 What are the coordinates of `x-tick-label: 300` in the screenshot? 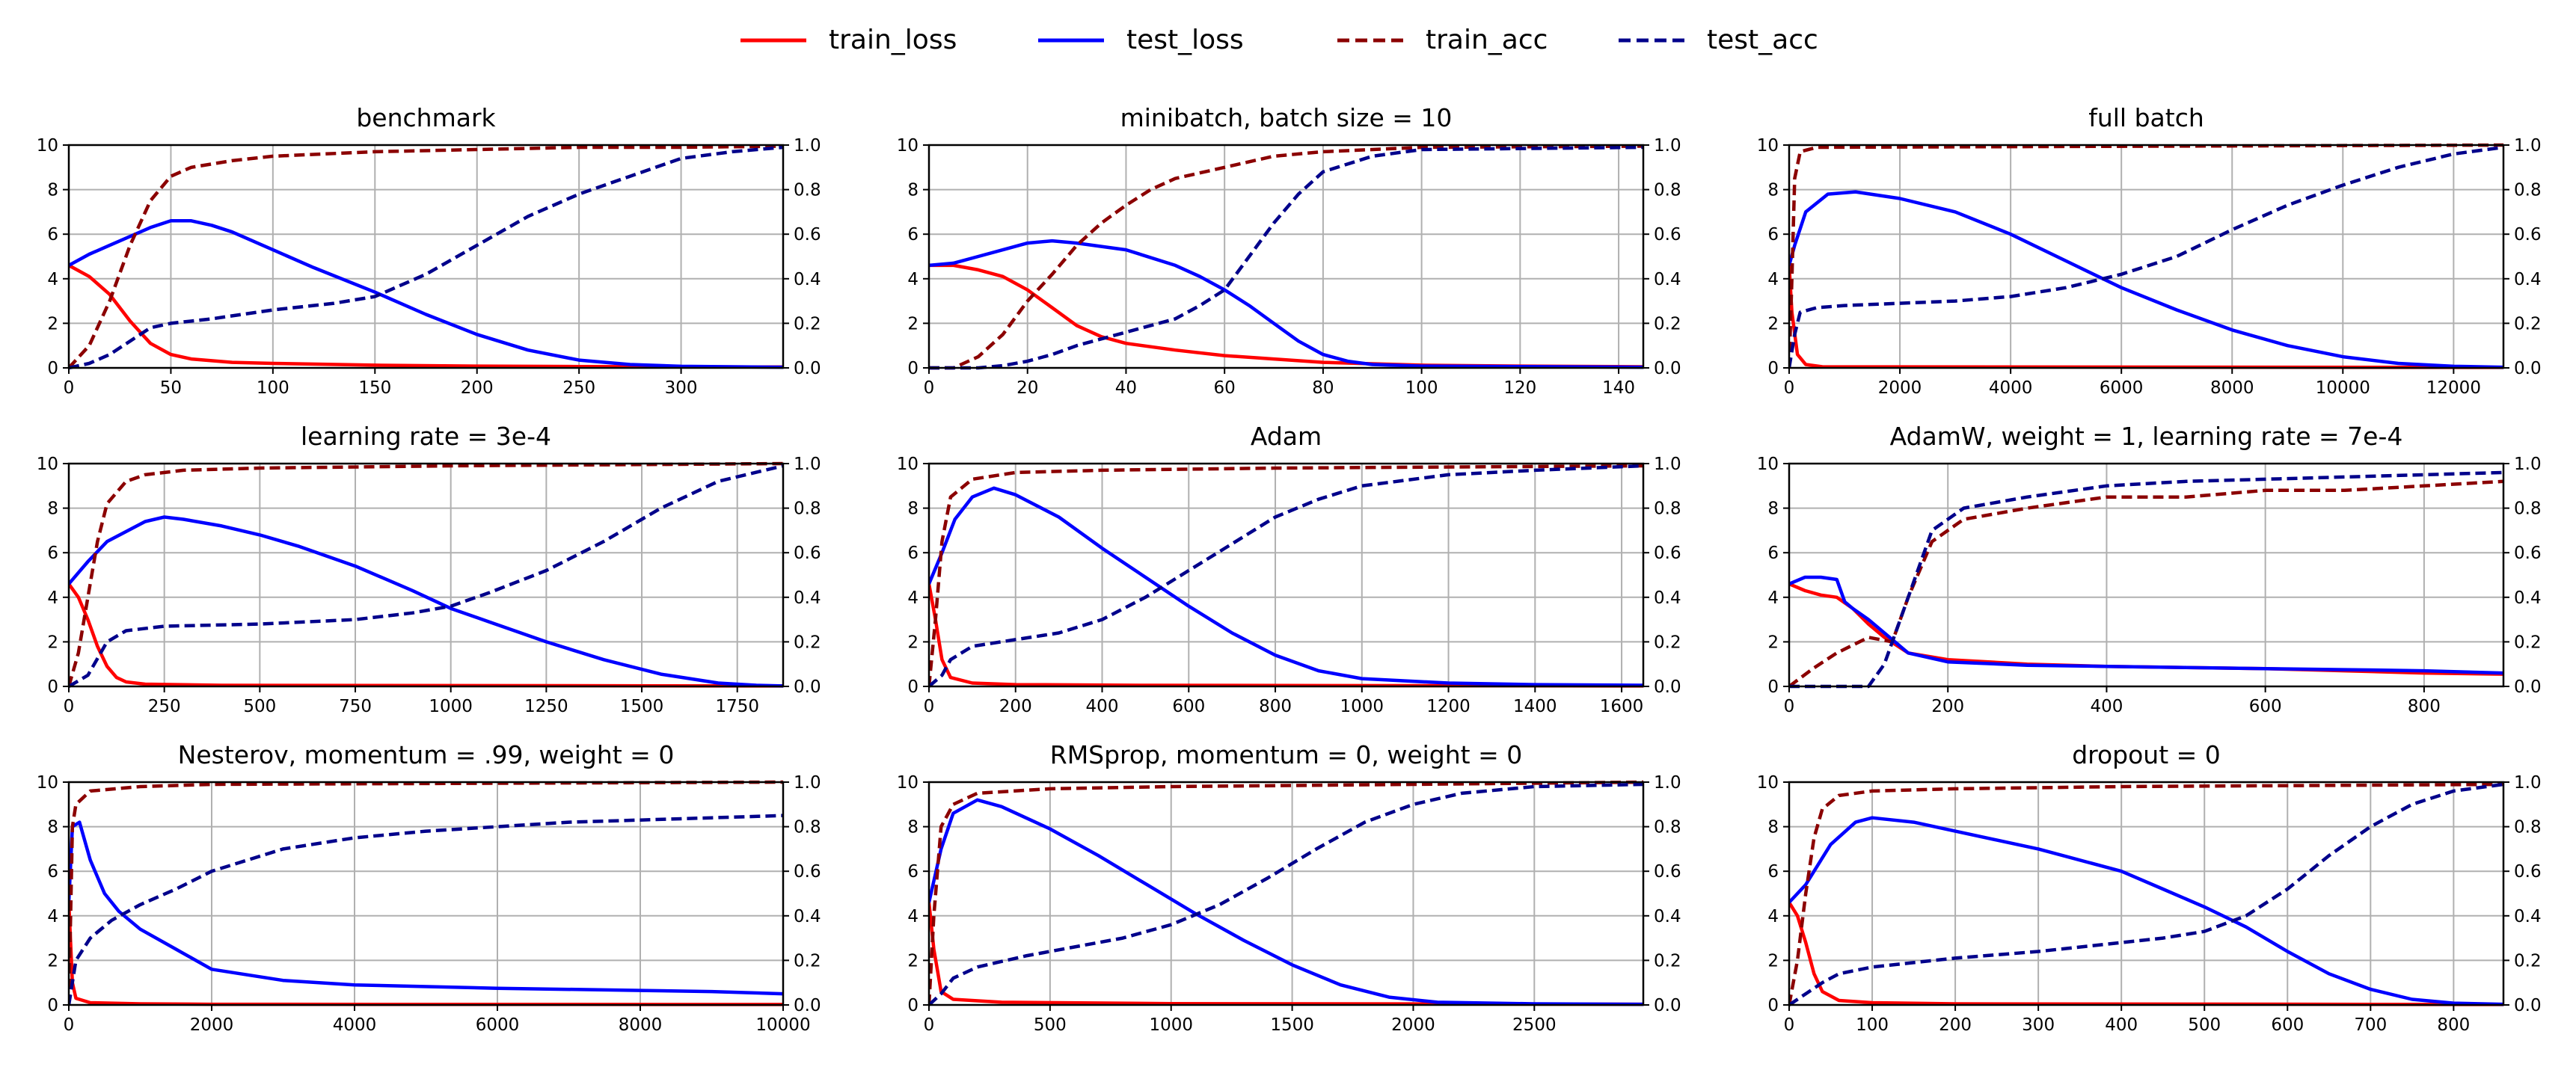 It's located at (681, 388).